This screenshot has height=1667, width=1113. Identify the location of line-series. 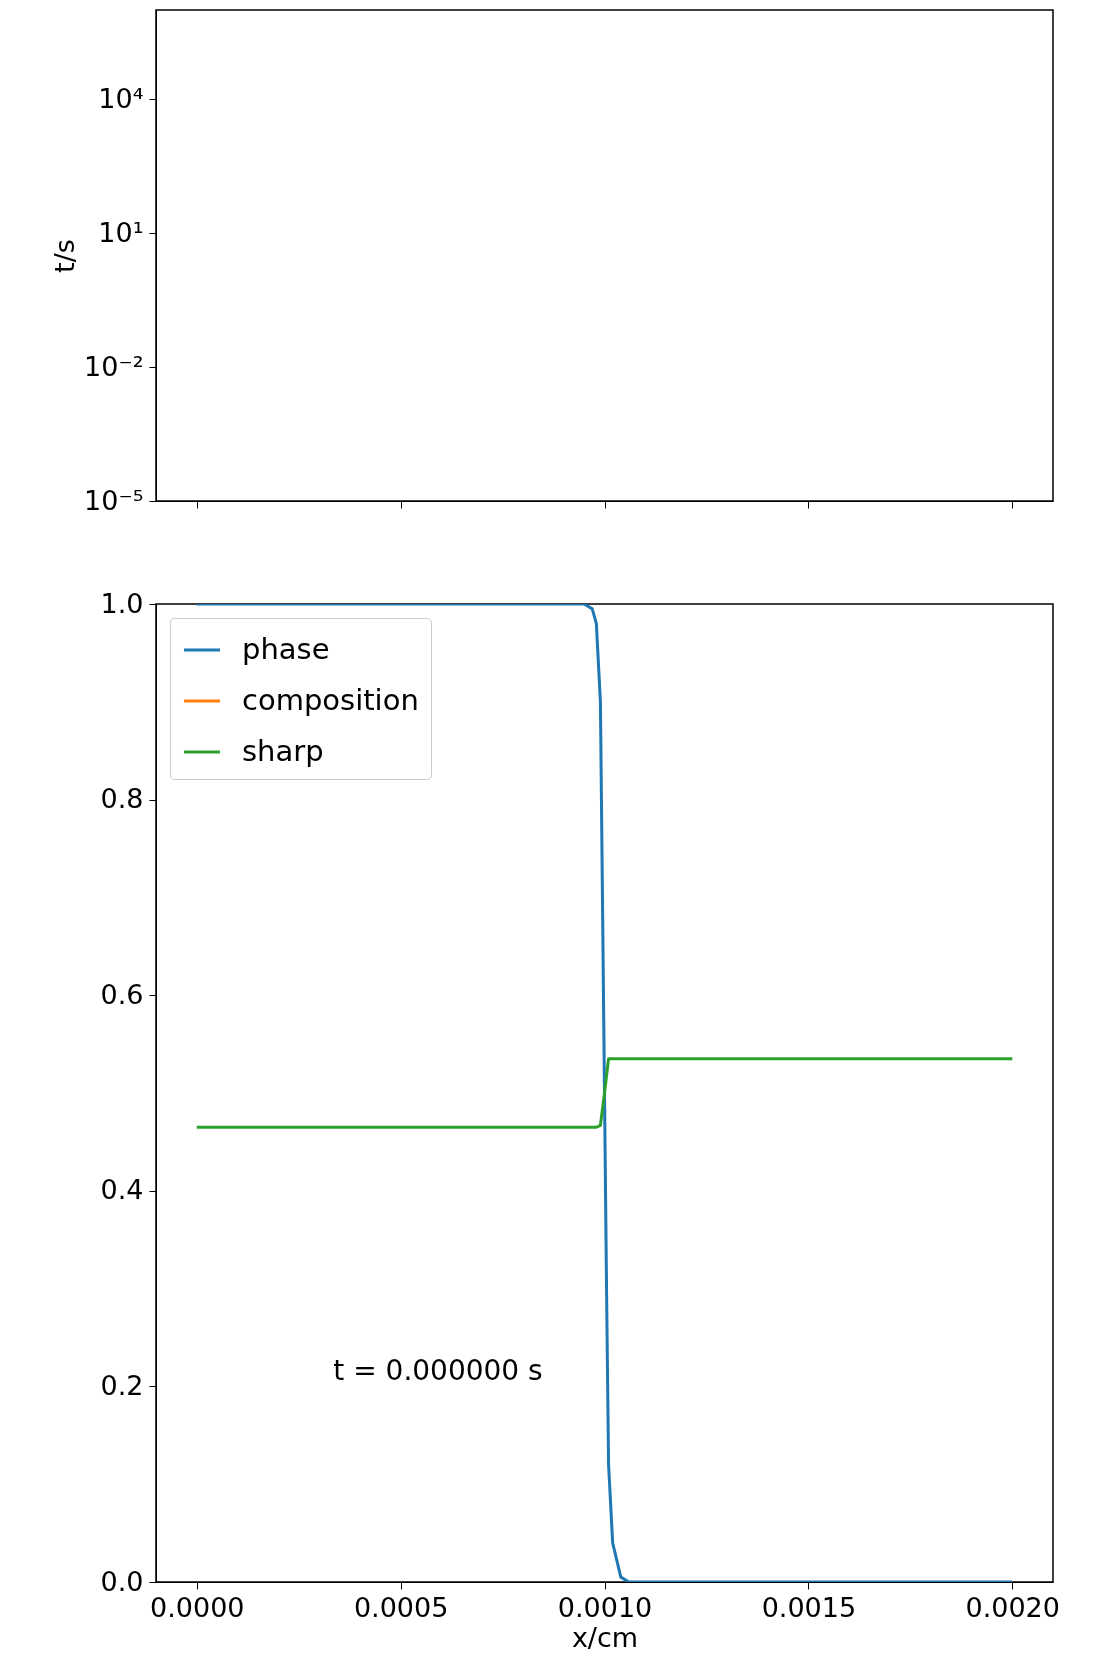
(604, 1093).